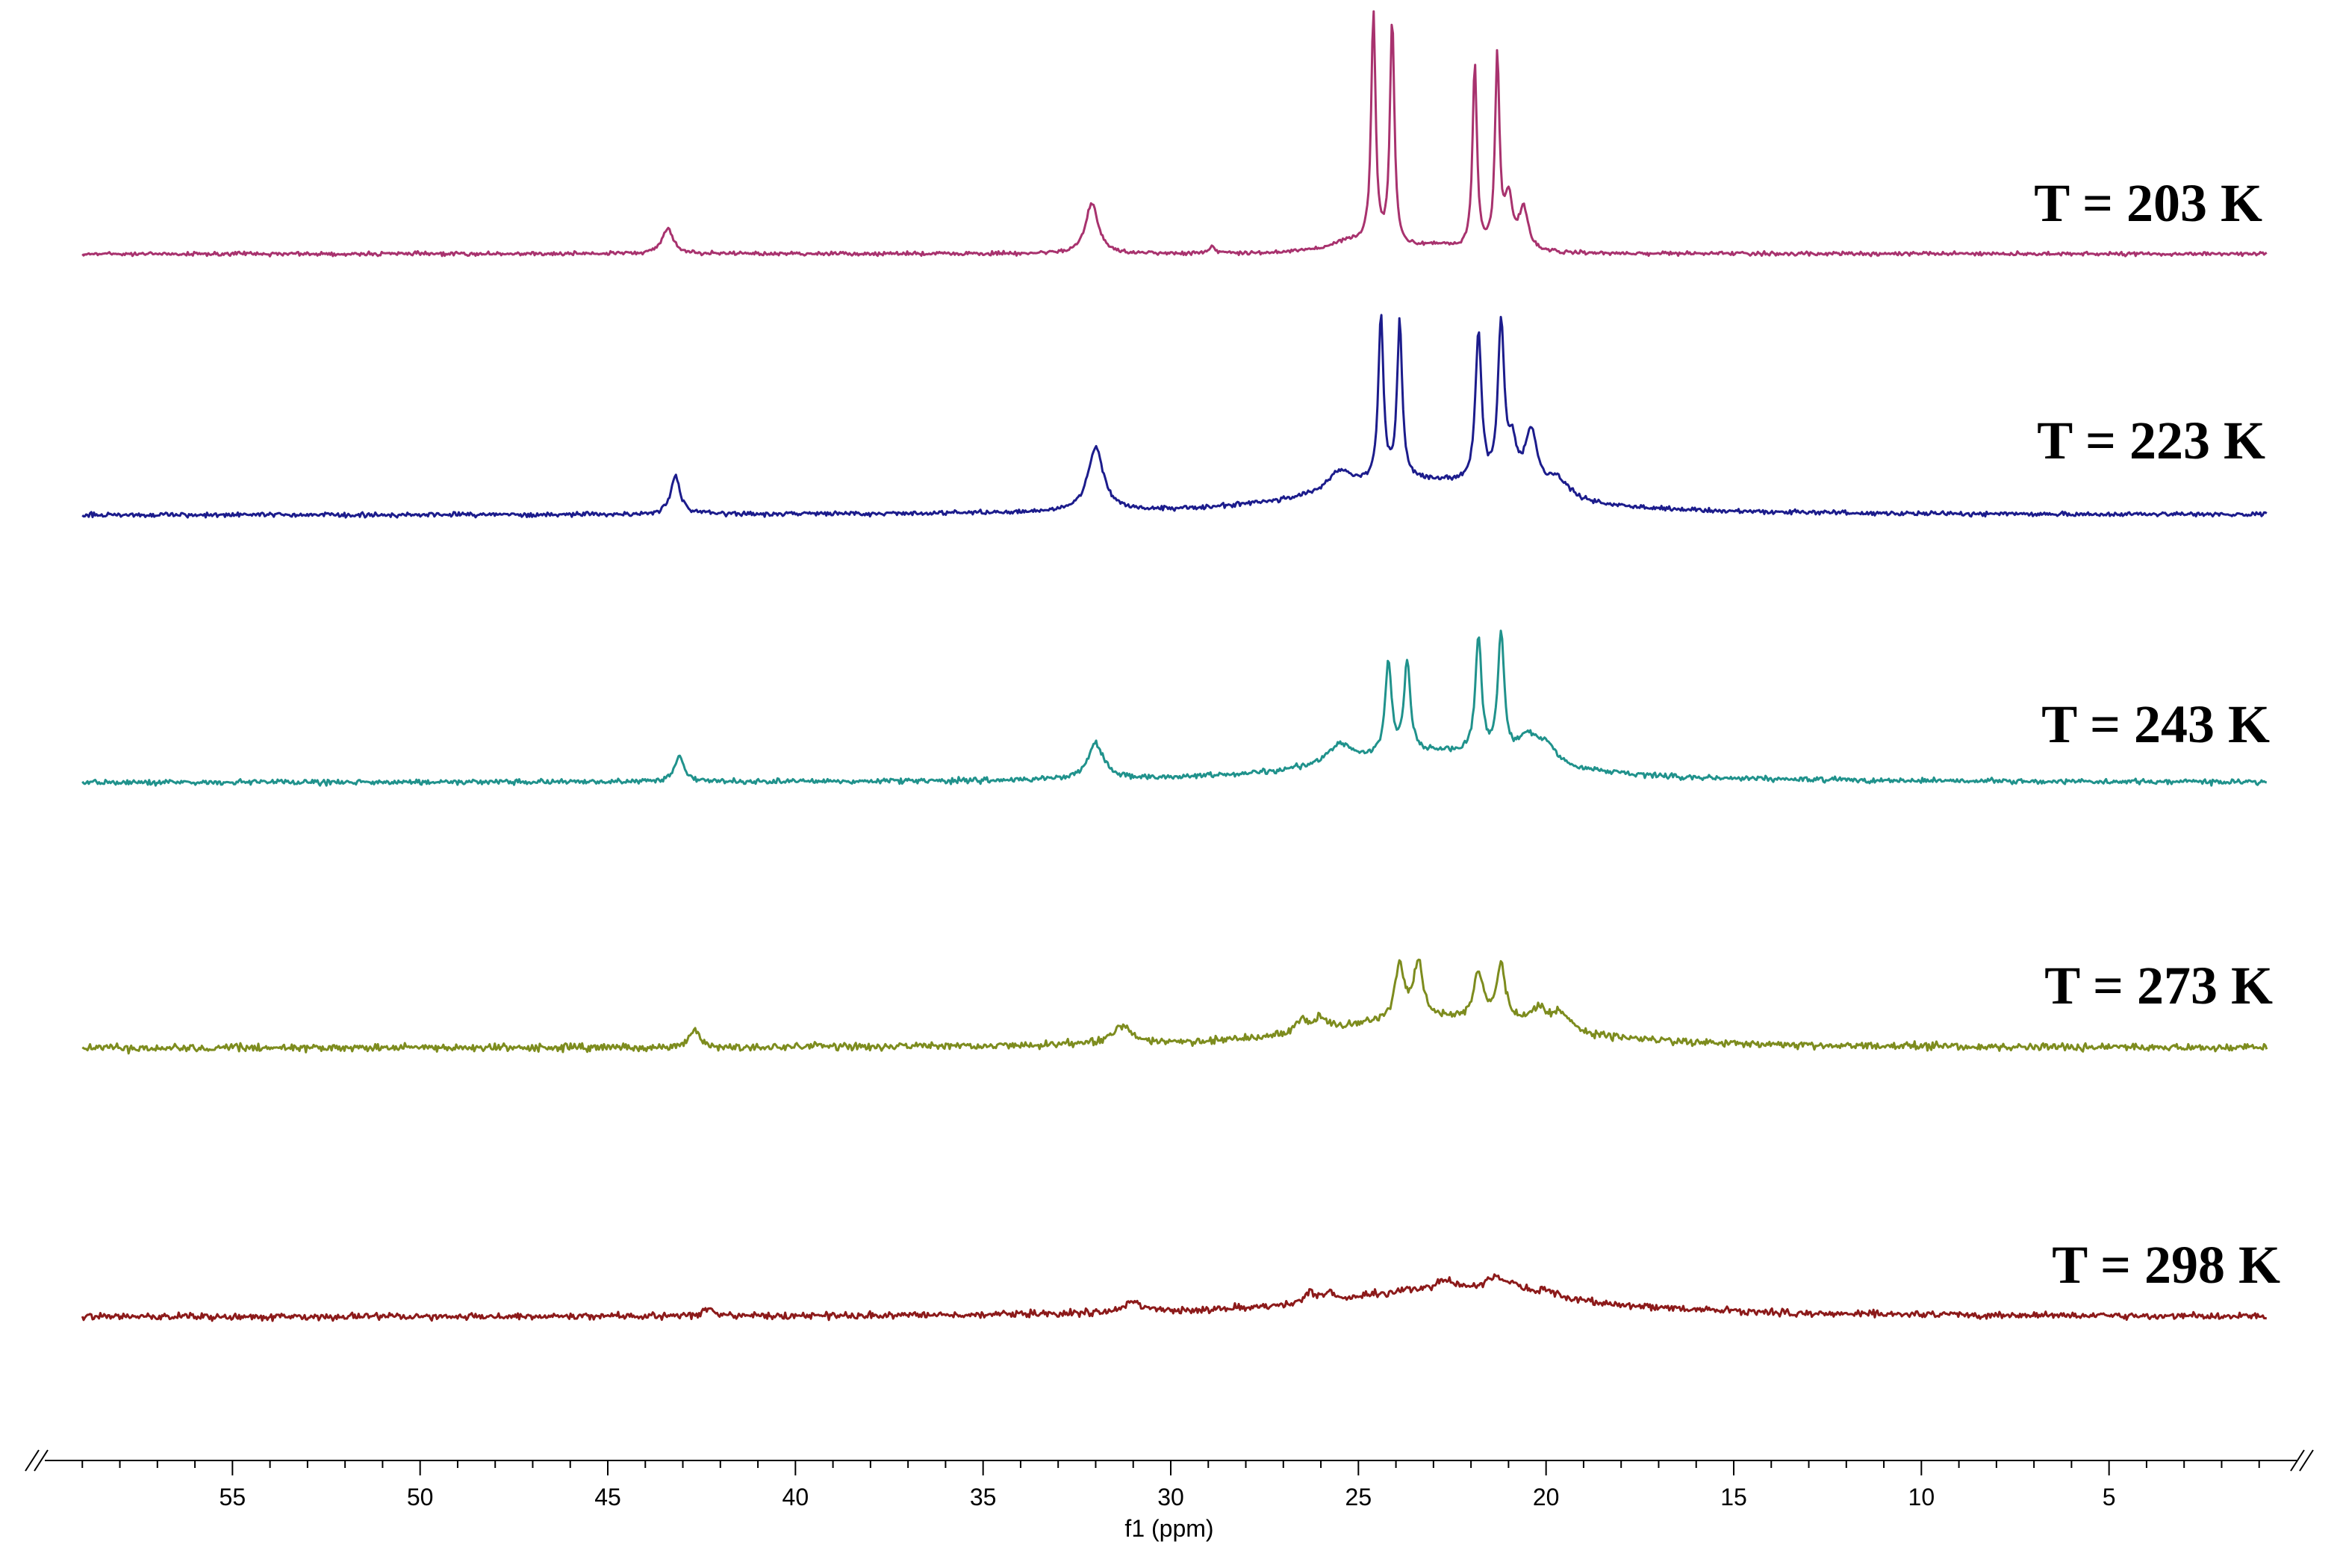  What do you see at coordinates (1546, 1497) in the screenshot?
I see `x-tick-label: 20` at bounding box center [1546, 1497].